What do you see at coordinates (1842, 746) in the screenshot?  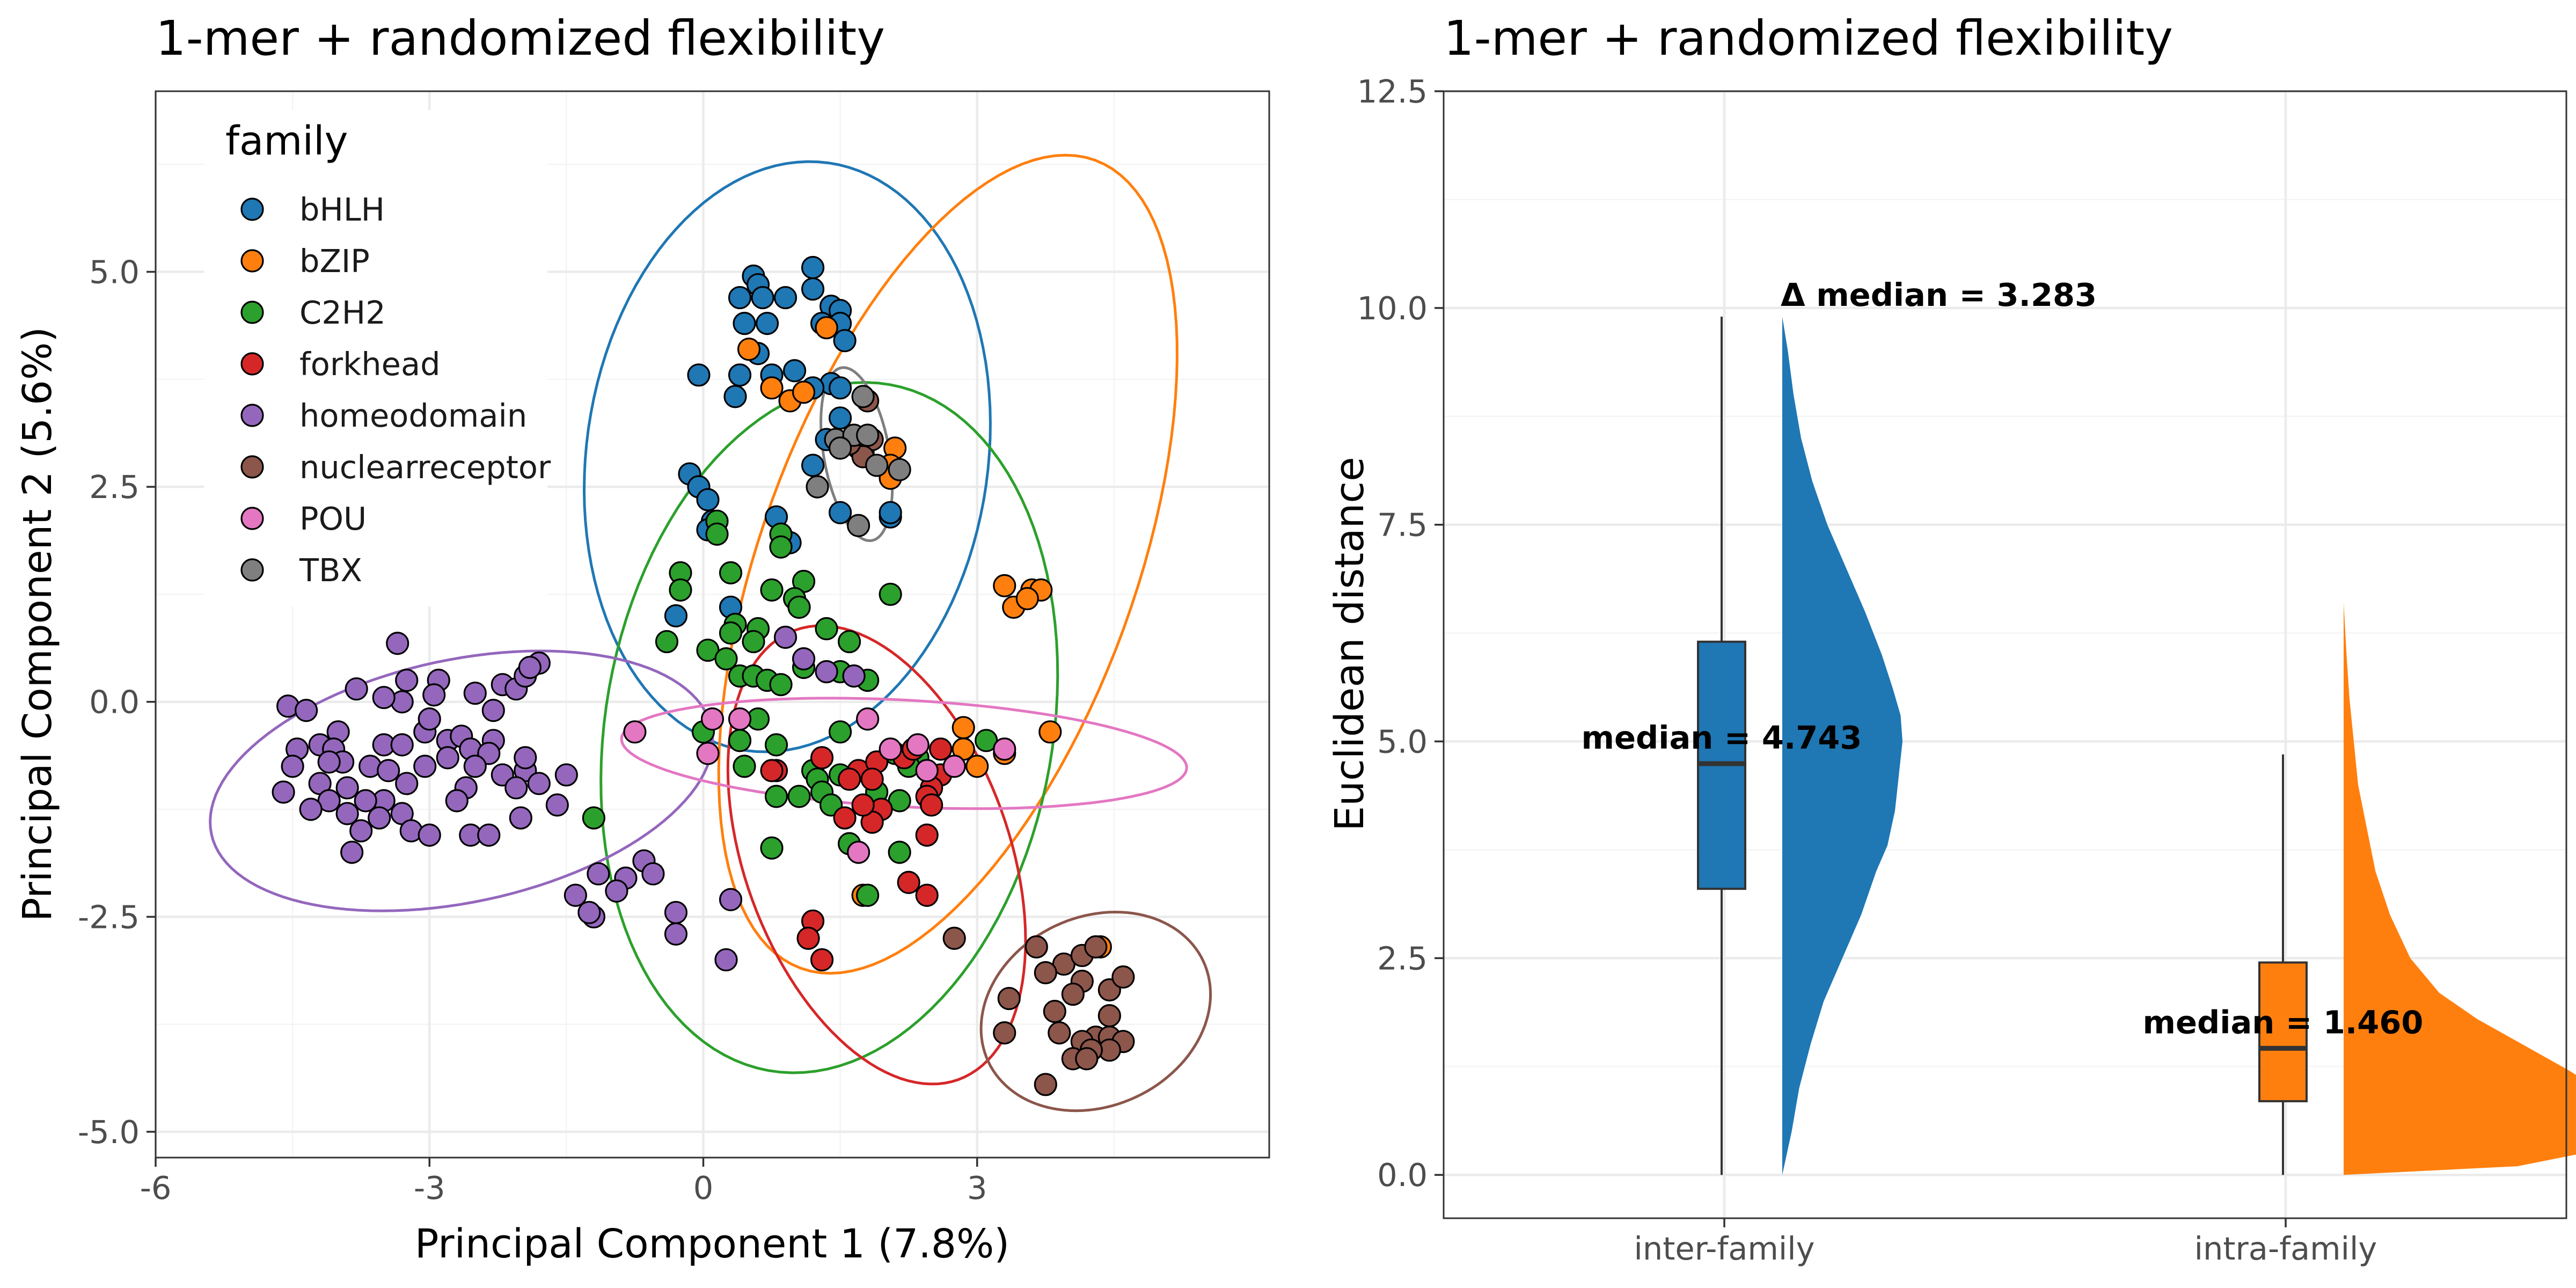 I see `density-inter-family` at bounding box center [1842, 746].